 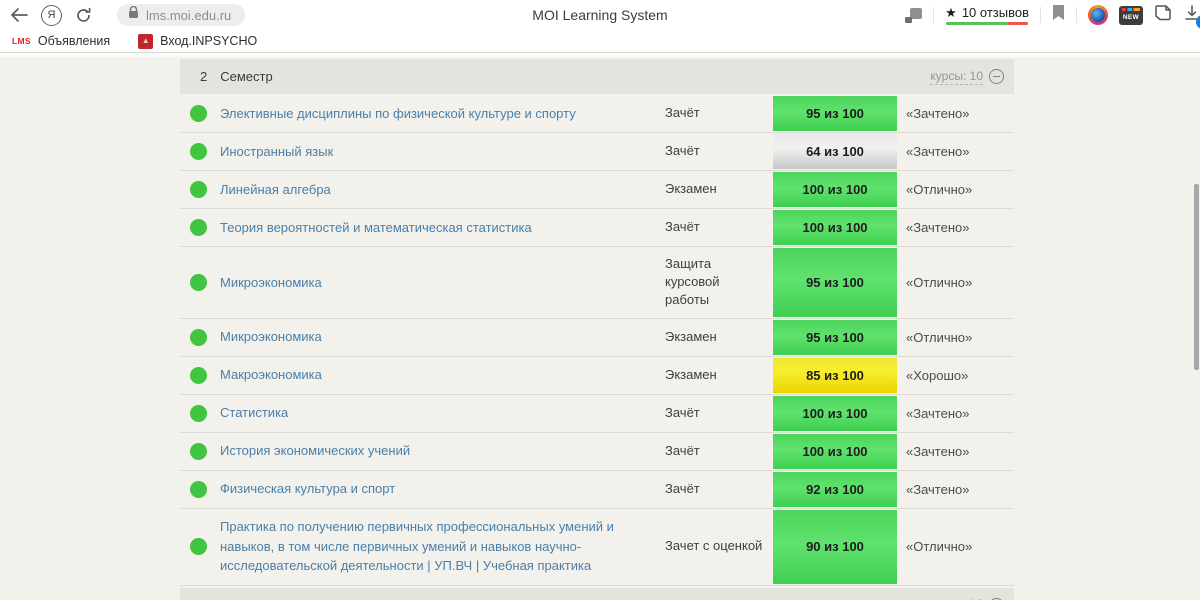 What do you see at coordinates (996, 76) in the screenshot?
I see `collapse-minus-icon` at bounding box center [996, 76].